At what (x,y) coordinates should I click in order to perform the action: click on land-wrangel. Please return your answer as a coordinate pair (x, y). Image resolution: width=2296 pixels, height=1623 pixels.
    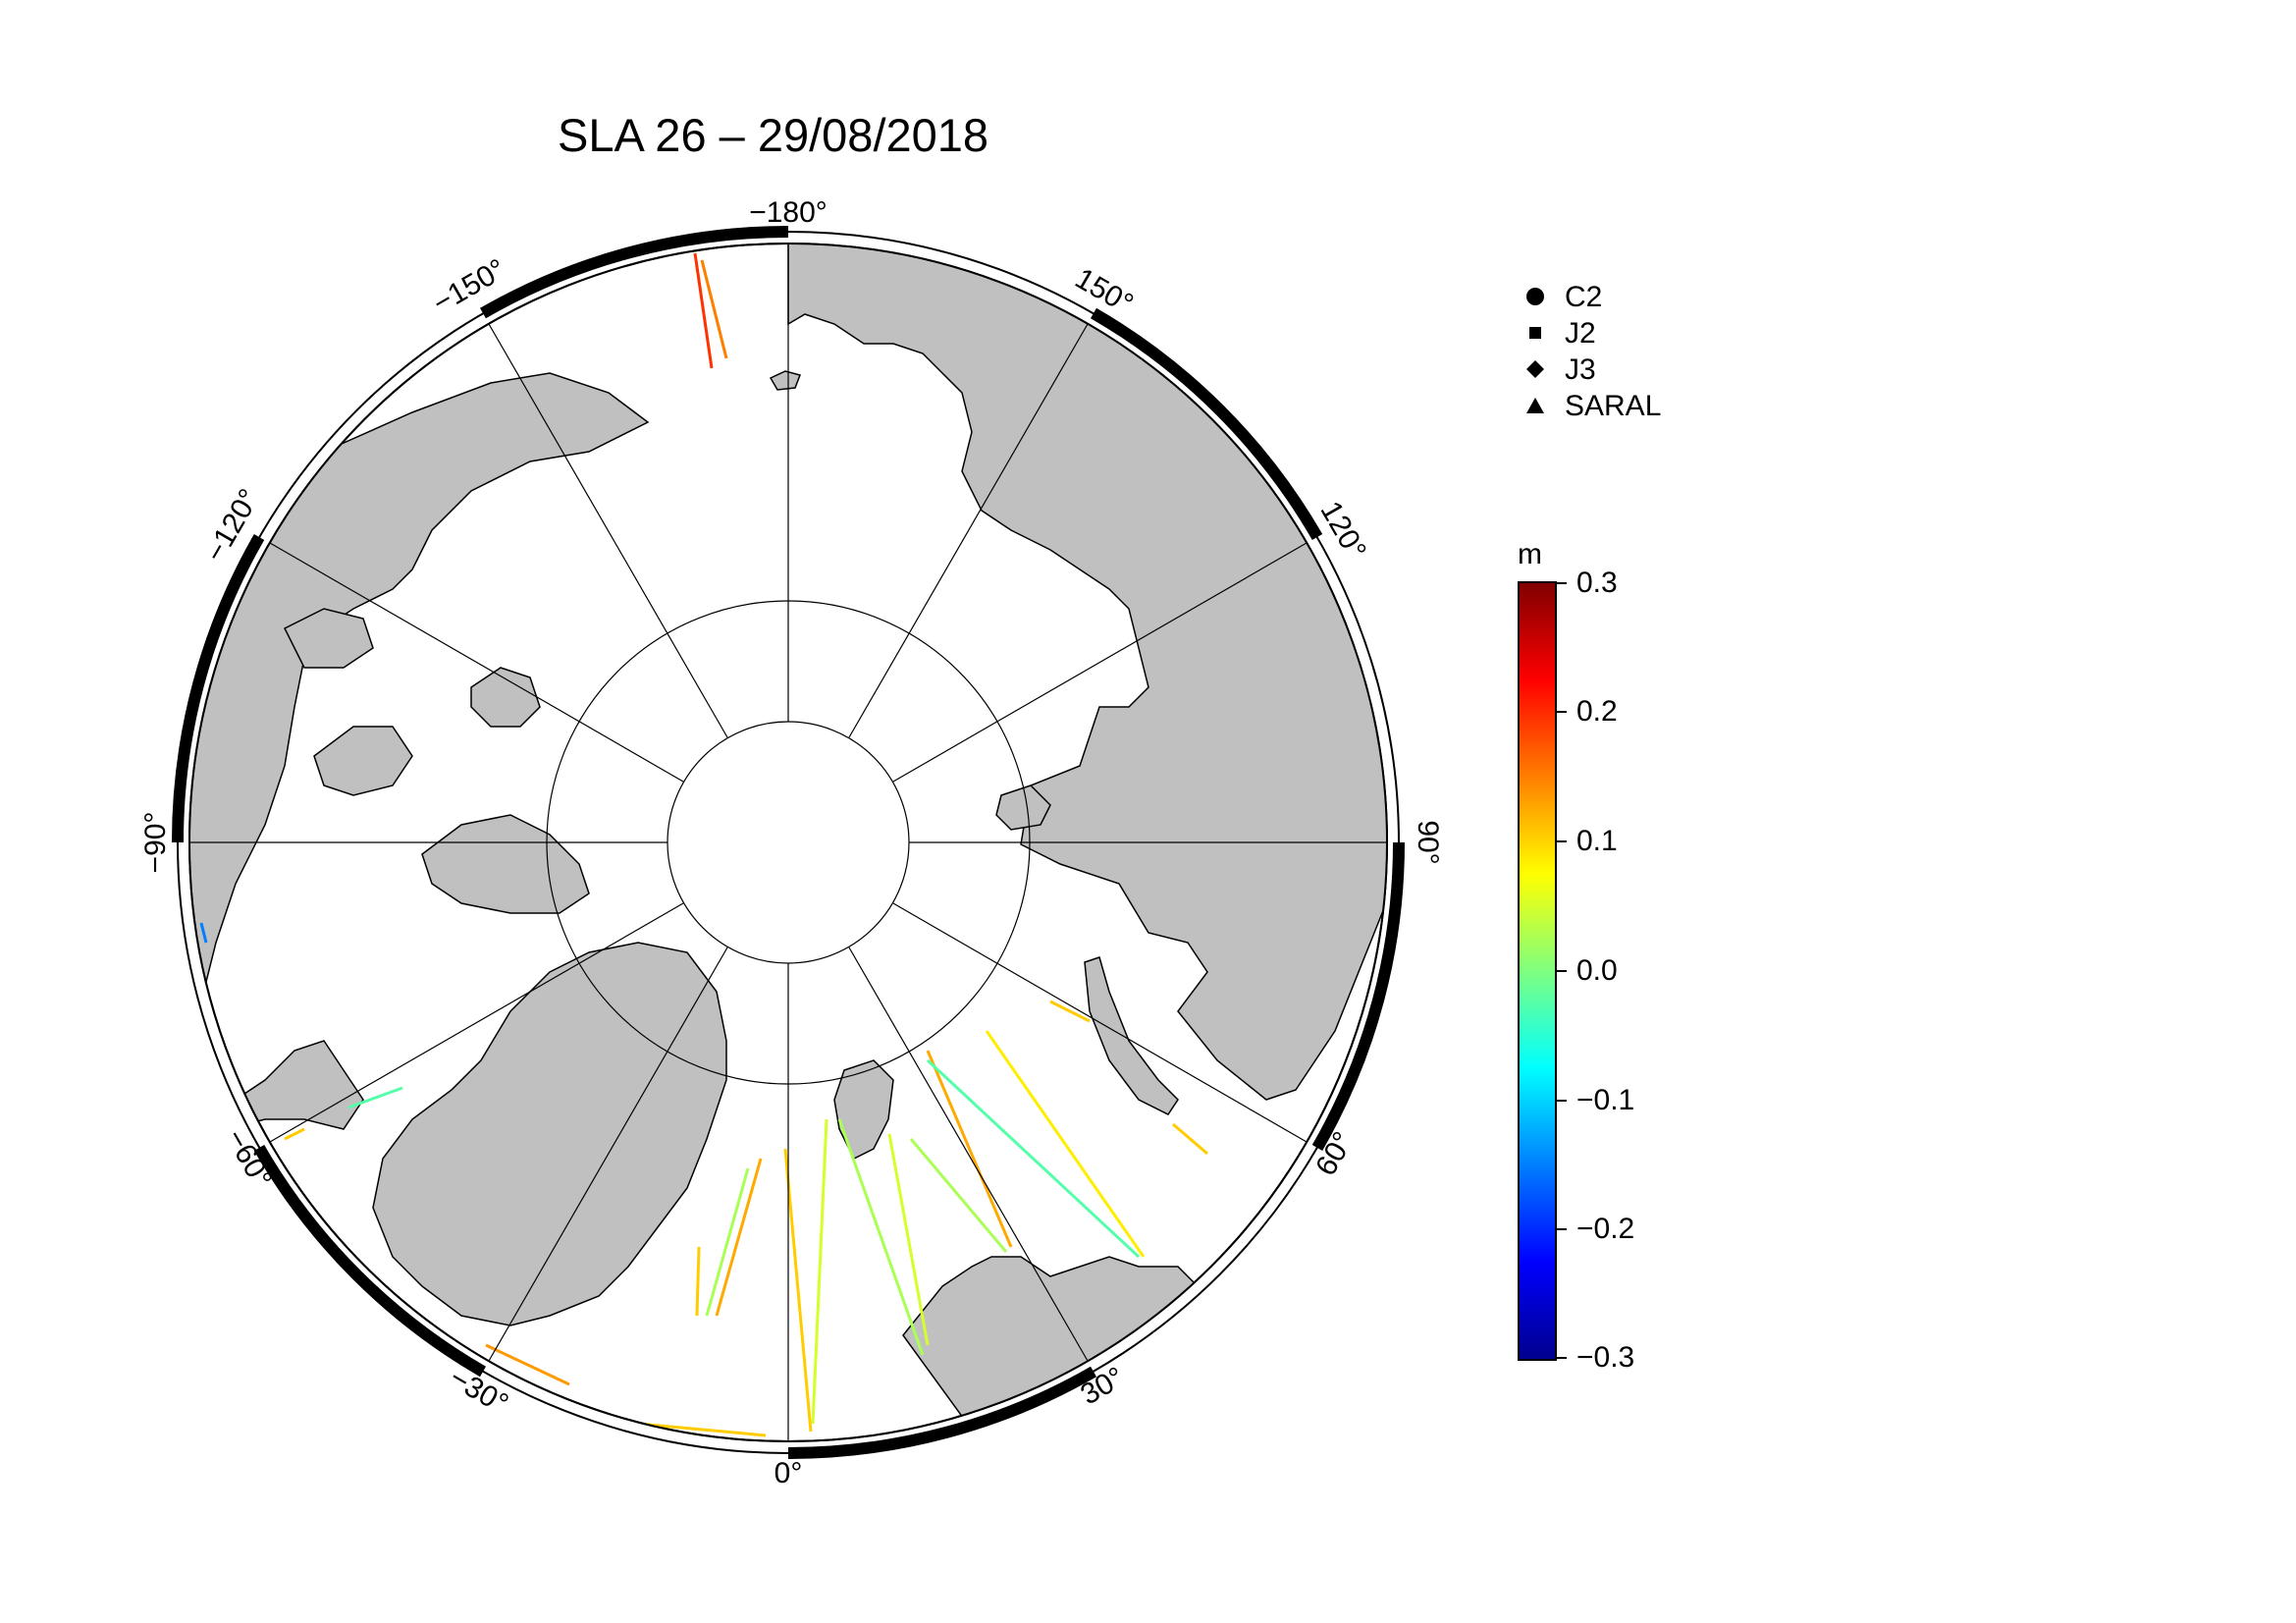
    Looking at the image, I should click on (785, 380).